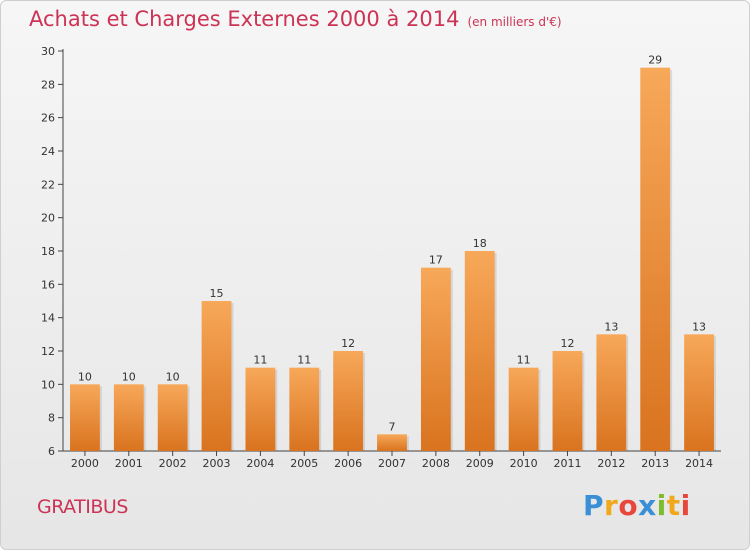 Image resolution: width=750 pixels, height=550 pixels. Describe the element at coordinates (48, 184) in the screenshot. I see `y-tick-label: 22` at that location.